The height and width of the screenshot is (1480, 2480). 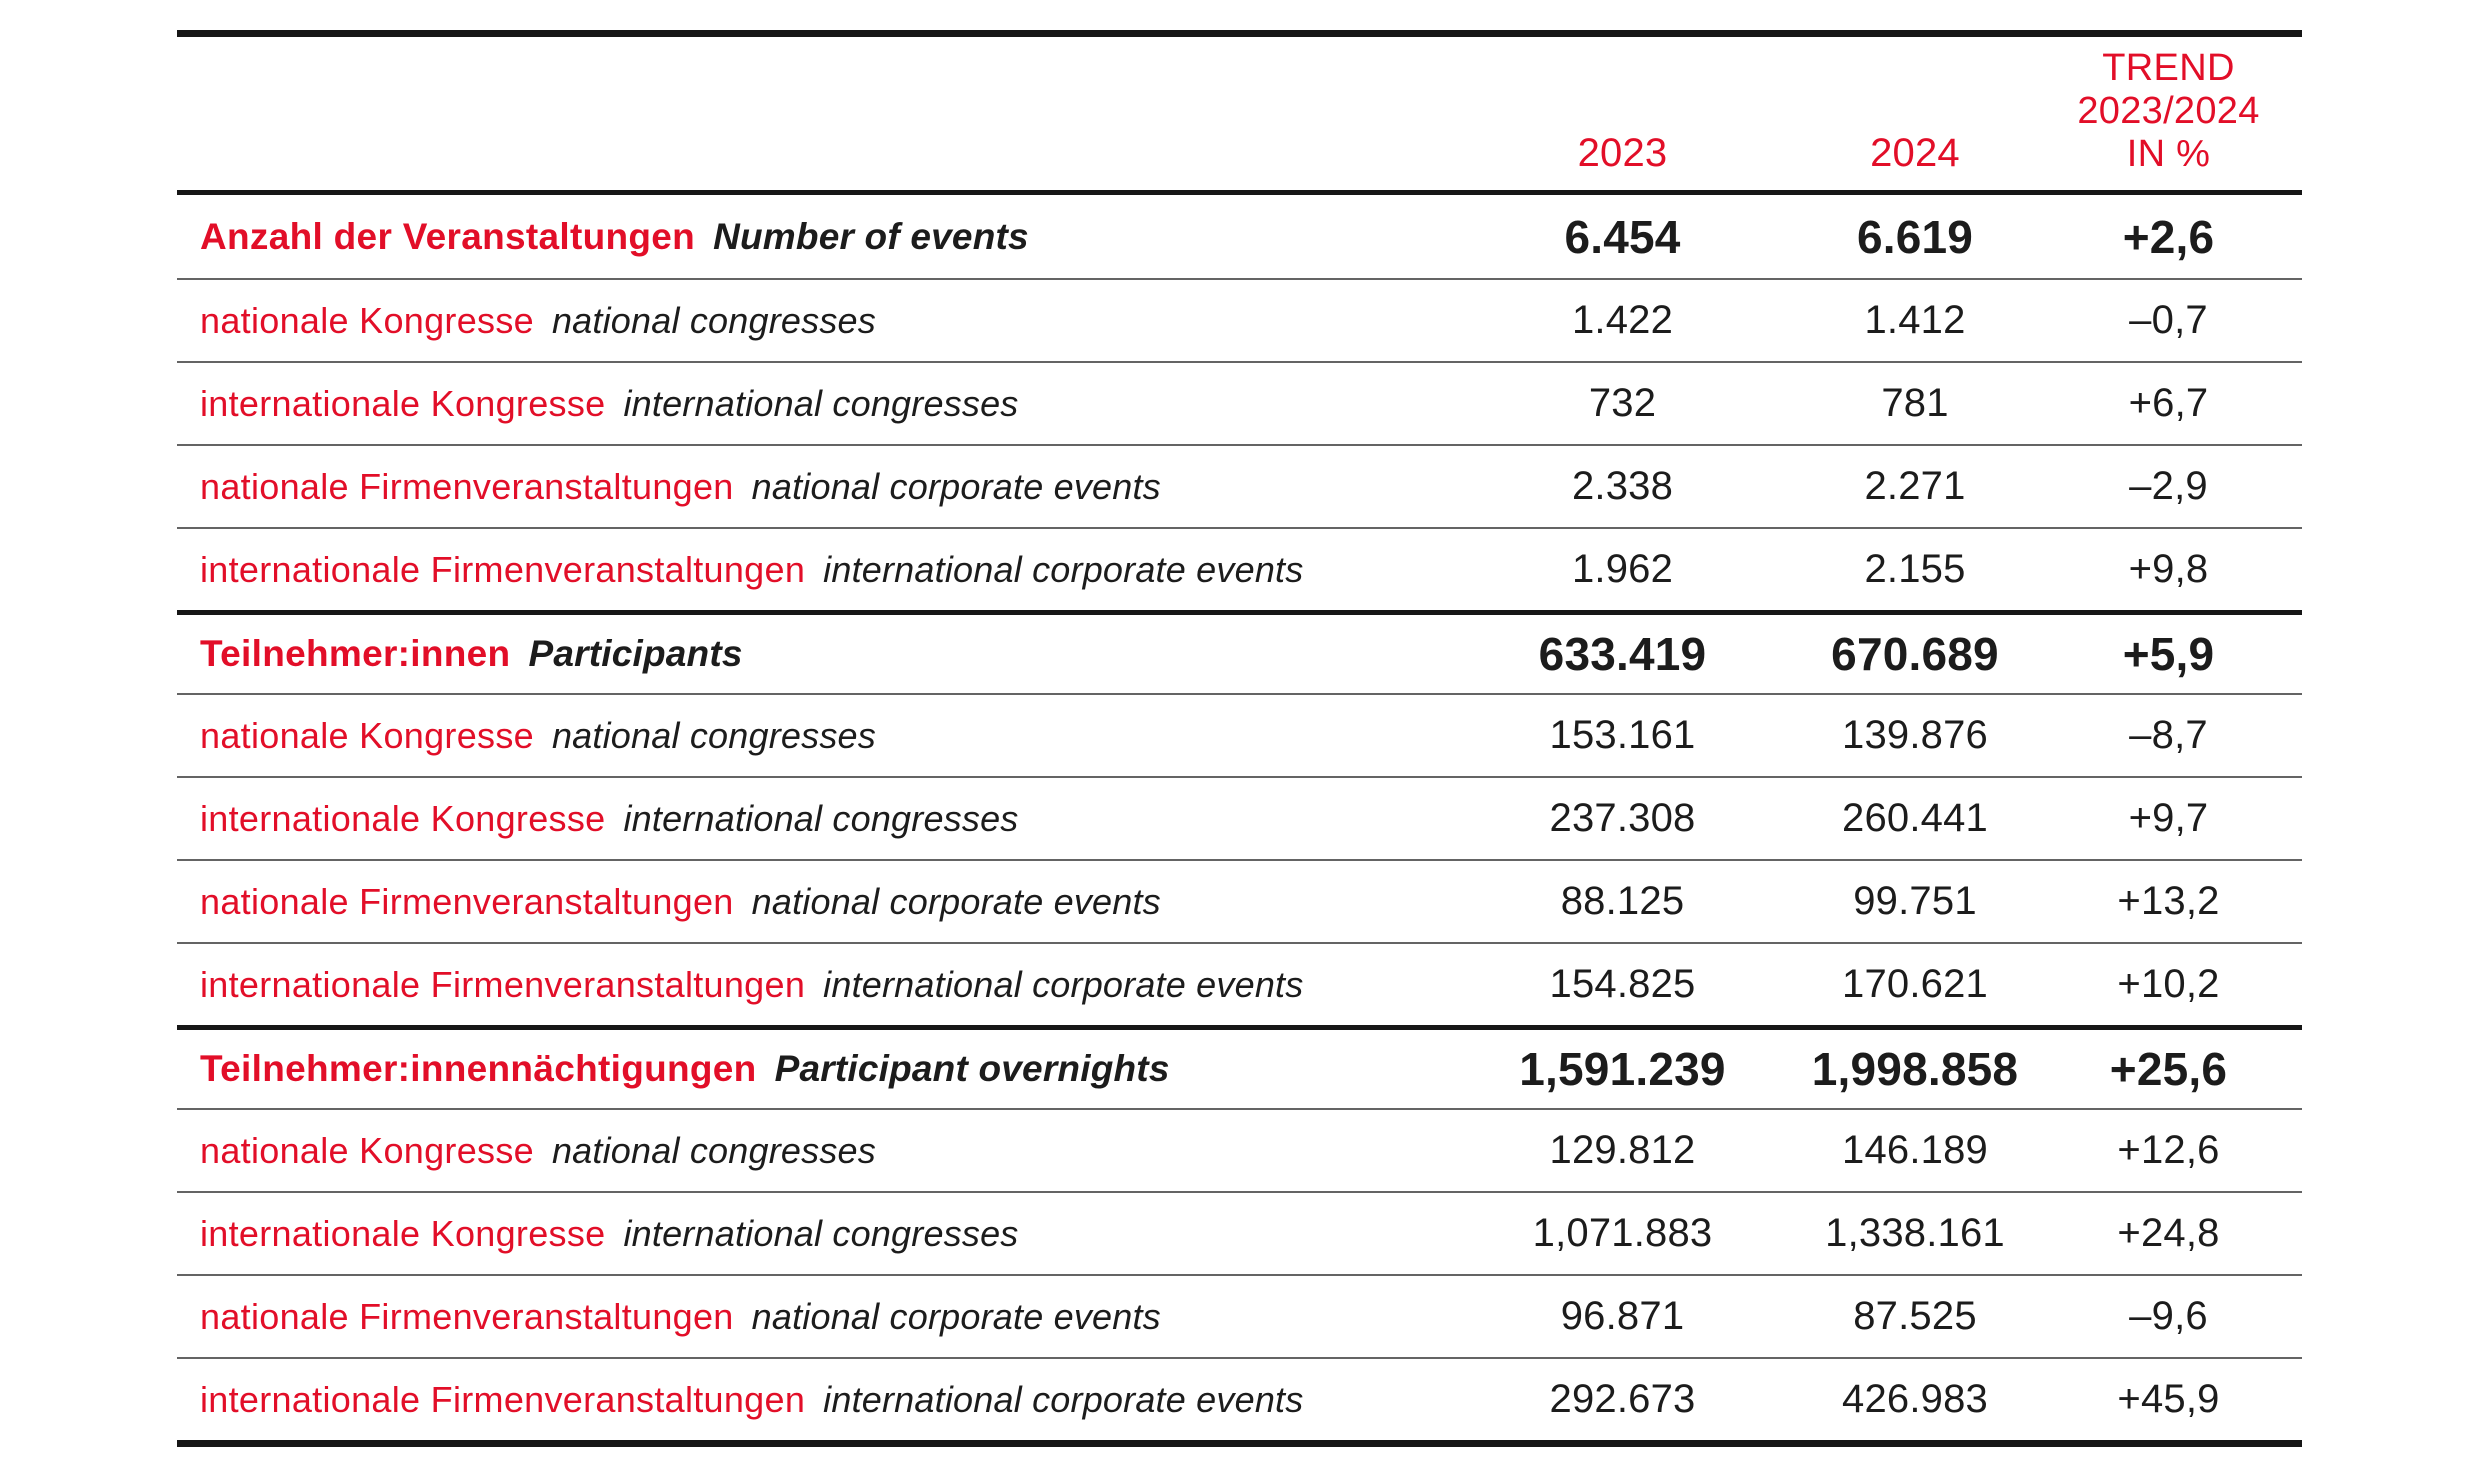 What do you see at coordinates (1622, 486) in the screenshot?
I see `cell-2023: 2.338` at bounding box center [1622, 486].